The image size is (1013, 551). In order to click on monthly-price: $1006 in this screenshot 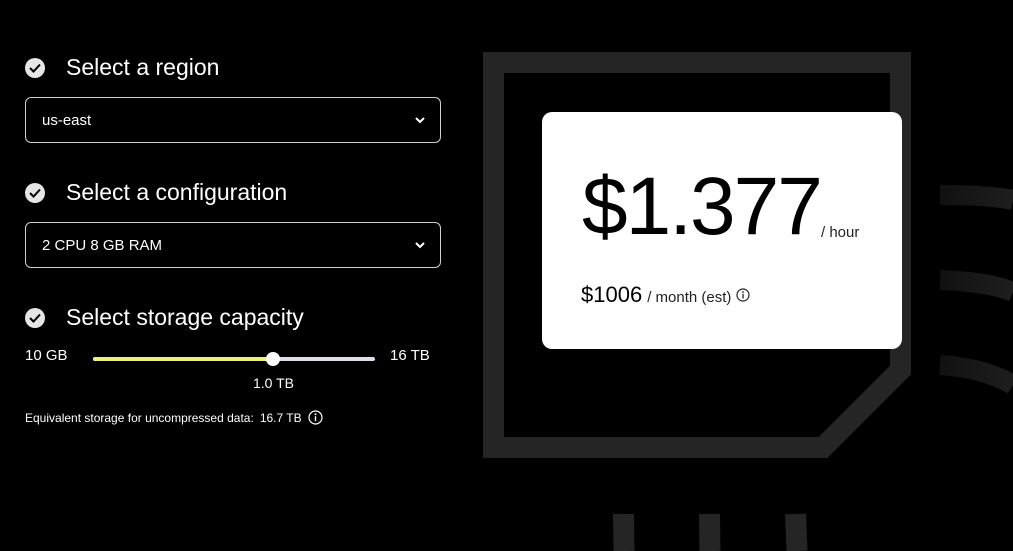, I will do `click(612, 294)`.